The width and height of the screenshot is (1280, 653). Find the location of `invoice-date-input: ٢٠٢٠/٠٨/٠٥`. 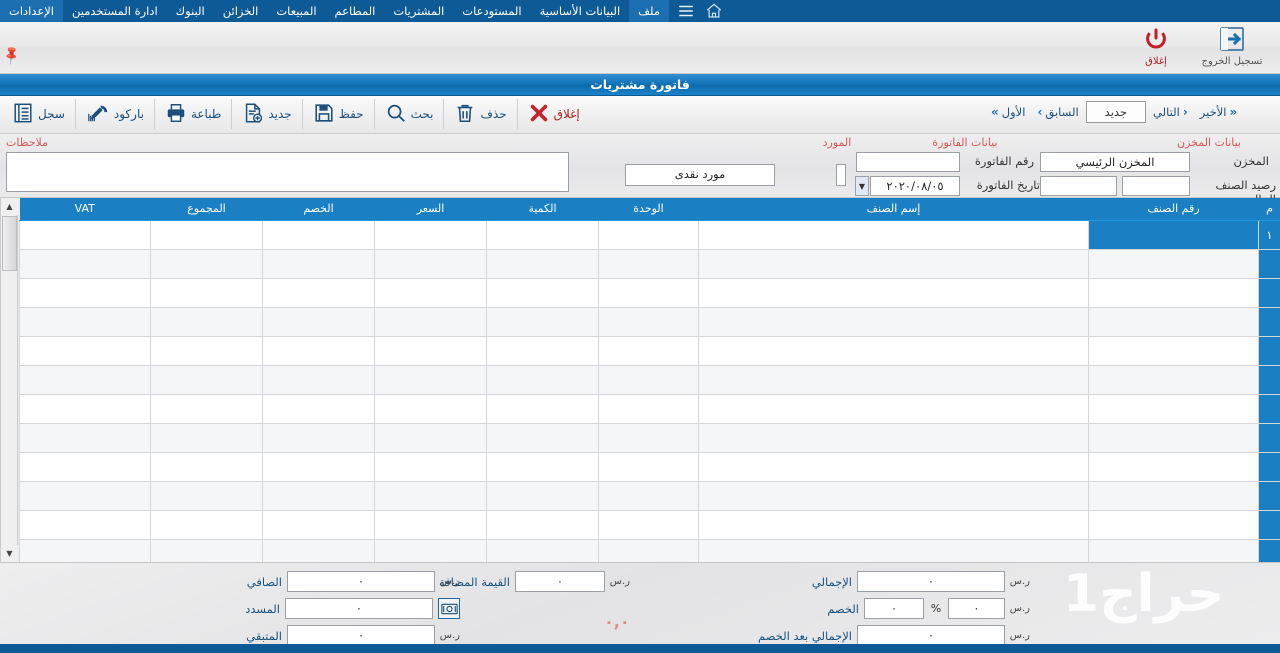

invoice-date-input: ٢٠٢٠/٠٨/٠٥ is located at coordinates (915, 186).